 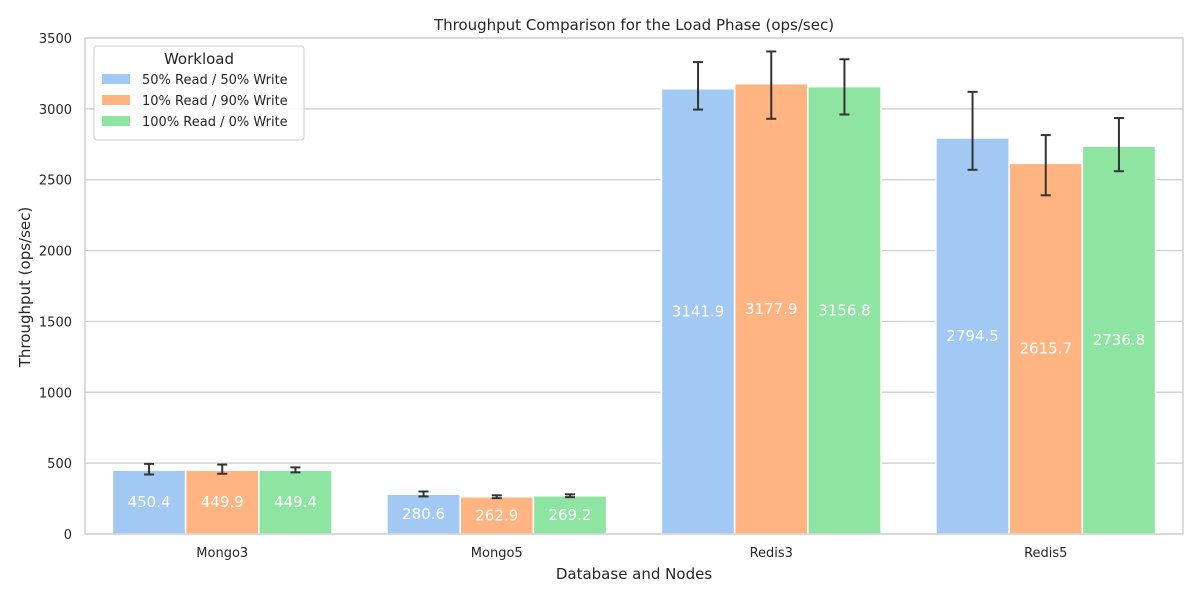 I want to click on y-tick-label: 0, so click(x=68, y=535).